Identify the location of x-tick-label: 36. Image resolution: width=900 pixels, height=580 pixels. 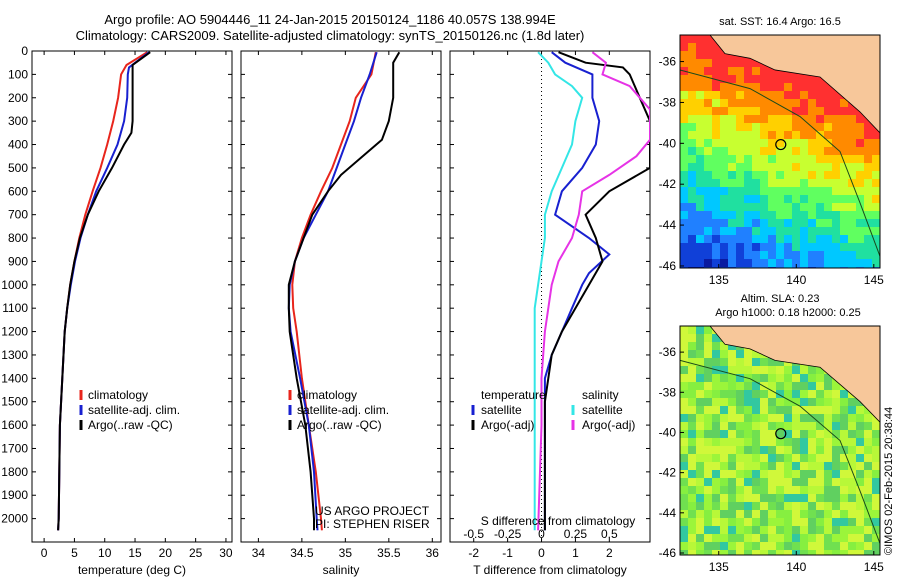
(433, 553).